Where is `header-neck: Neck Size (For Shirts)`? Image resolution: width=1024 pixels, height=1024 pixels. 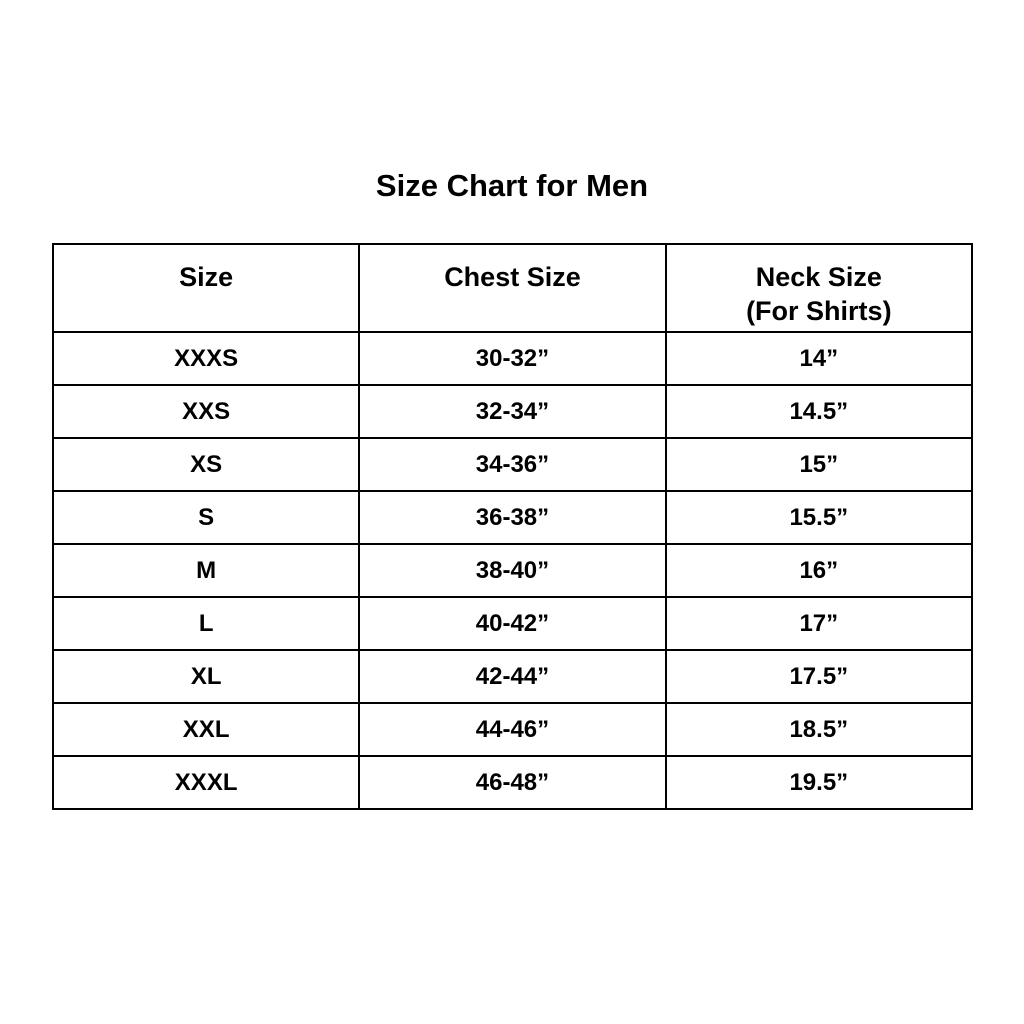
header-neck: Neck Size (For Shirts) is located at coordinates (819, 288).